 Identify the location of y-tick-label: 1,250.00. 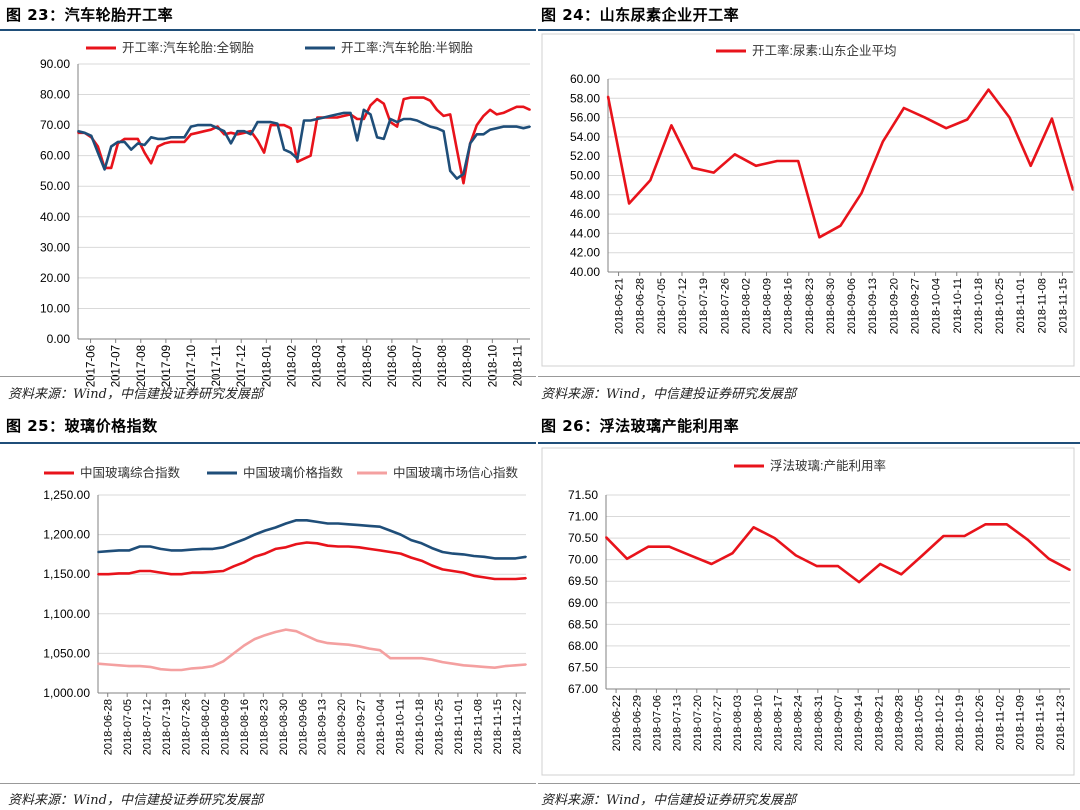
(66, 495).